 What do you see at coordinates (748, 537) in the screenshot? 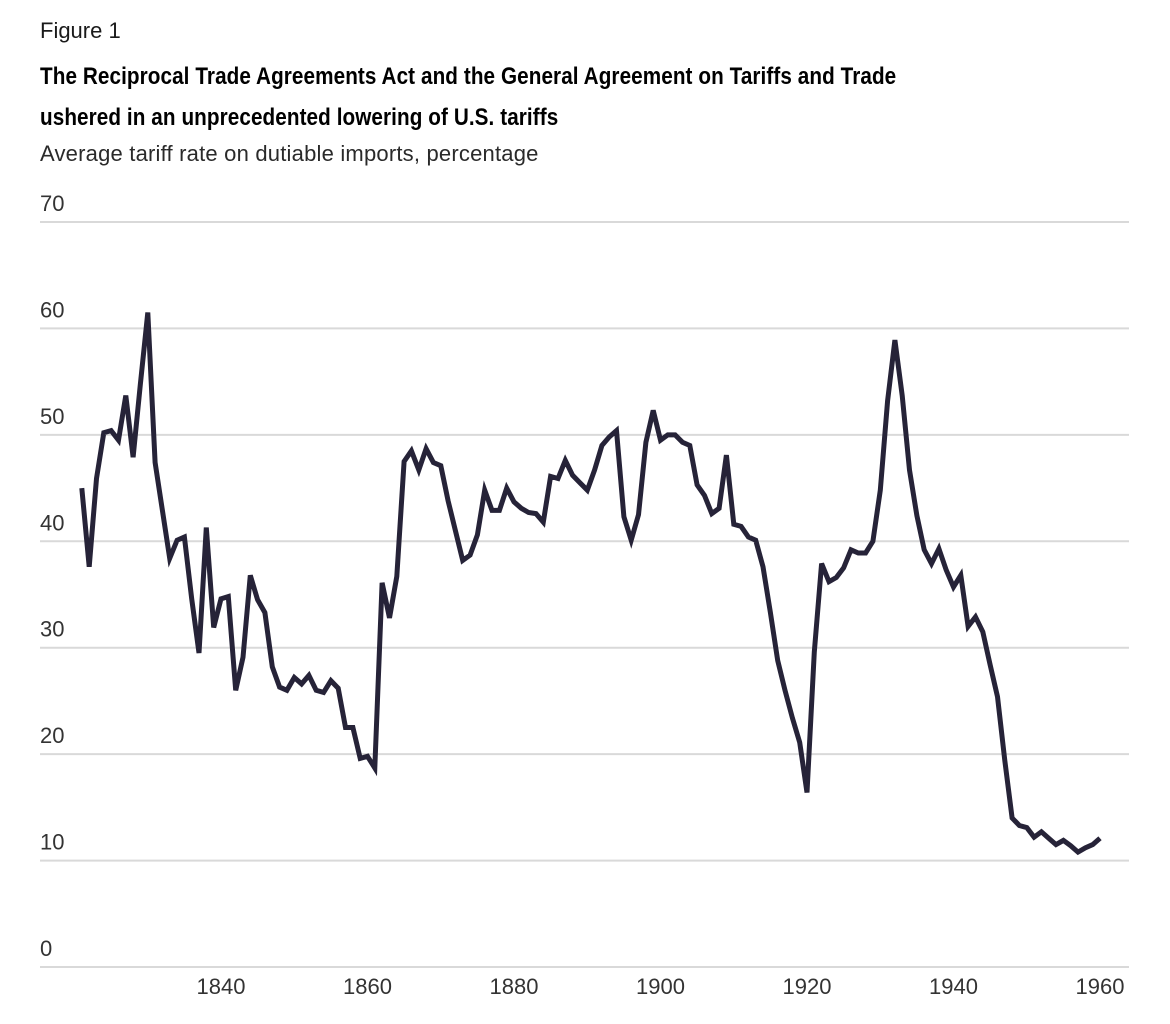
I see `data-point-1912` at bounding box center [748, 537].